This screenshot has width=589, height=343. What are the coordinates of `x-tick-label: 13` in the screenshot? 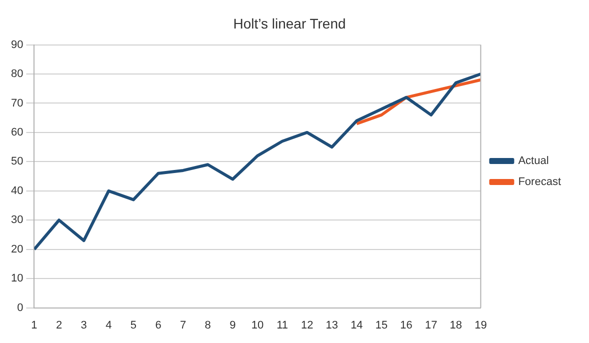 It's located at (332, 325).